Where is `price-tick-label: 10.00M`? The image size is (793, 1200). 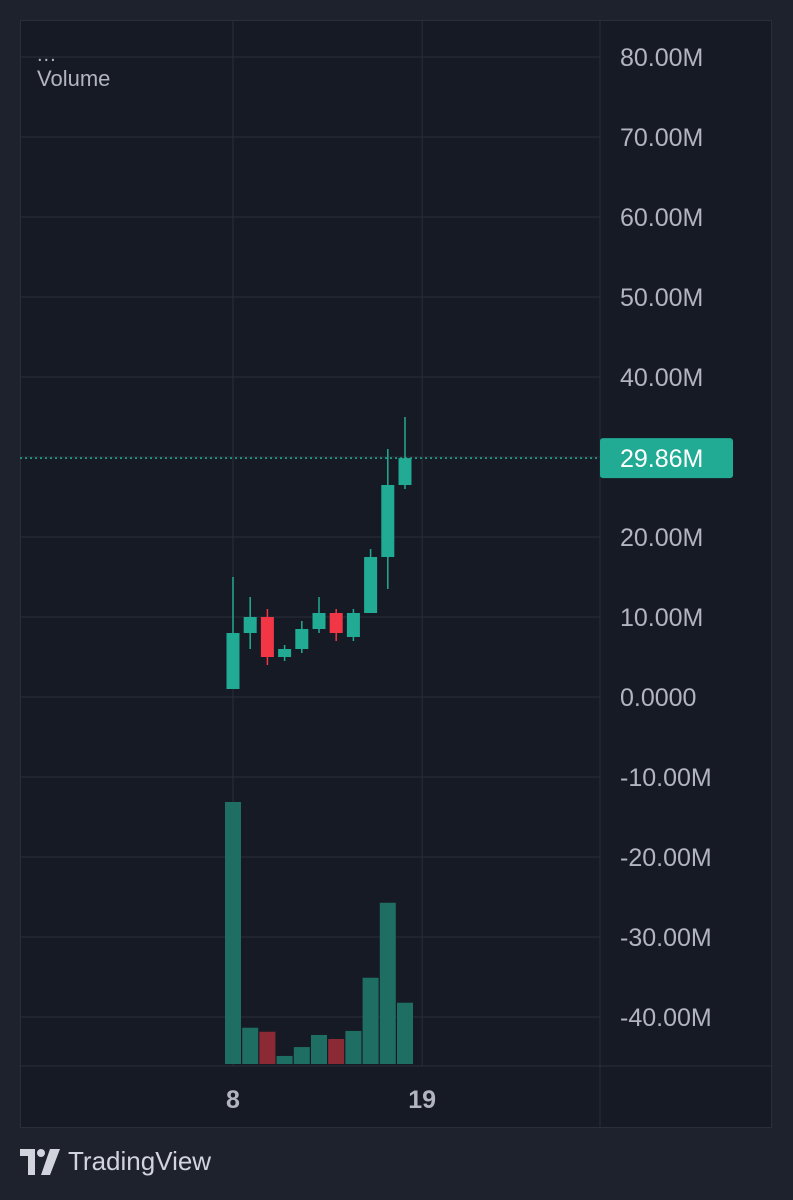 price-tick-label: 10.00M is located at coordinates (661, 618).